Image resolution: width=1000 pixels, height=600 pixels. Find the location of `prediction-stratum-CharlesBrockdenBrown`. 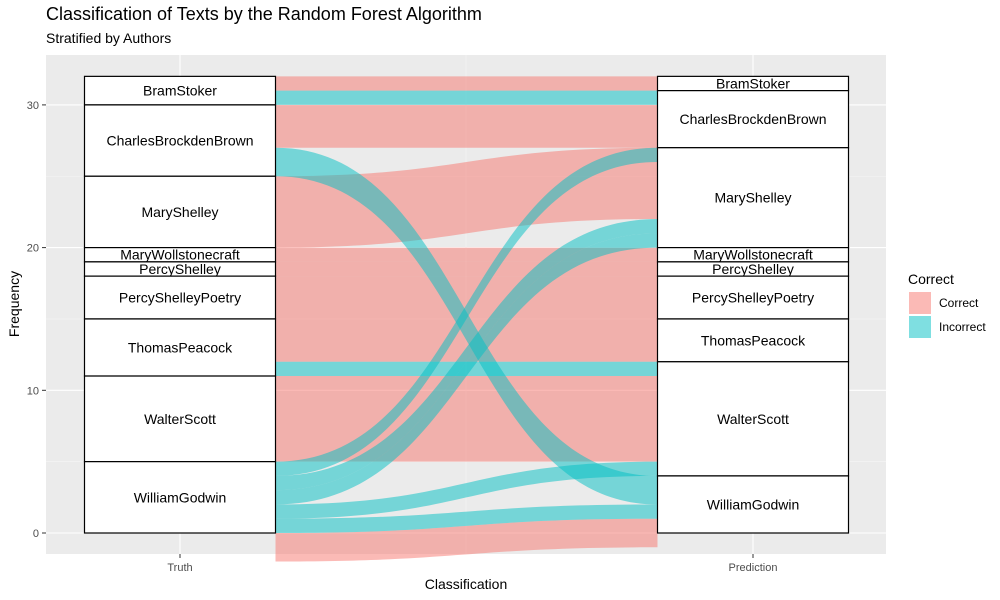

prediction-stratum-CharlesBrockdenBrown is located at coordinates (753, 119).